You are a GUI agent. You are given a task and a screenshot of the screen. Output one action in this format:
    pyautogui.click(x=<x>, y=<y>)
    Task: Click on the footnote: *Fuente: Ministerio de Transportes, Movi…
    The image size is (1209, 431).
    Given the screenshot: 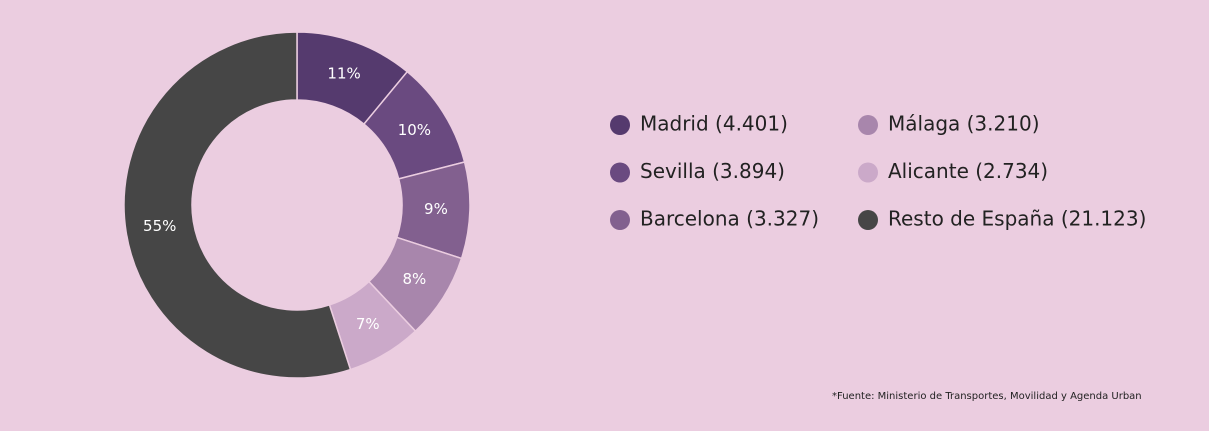 What is the action you would take?
    pyautogui.click(x=987, y=396)
    